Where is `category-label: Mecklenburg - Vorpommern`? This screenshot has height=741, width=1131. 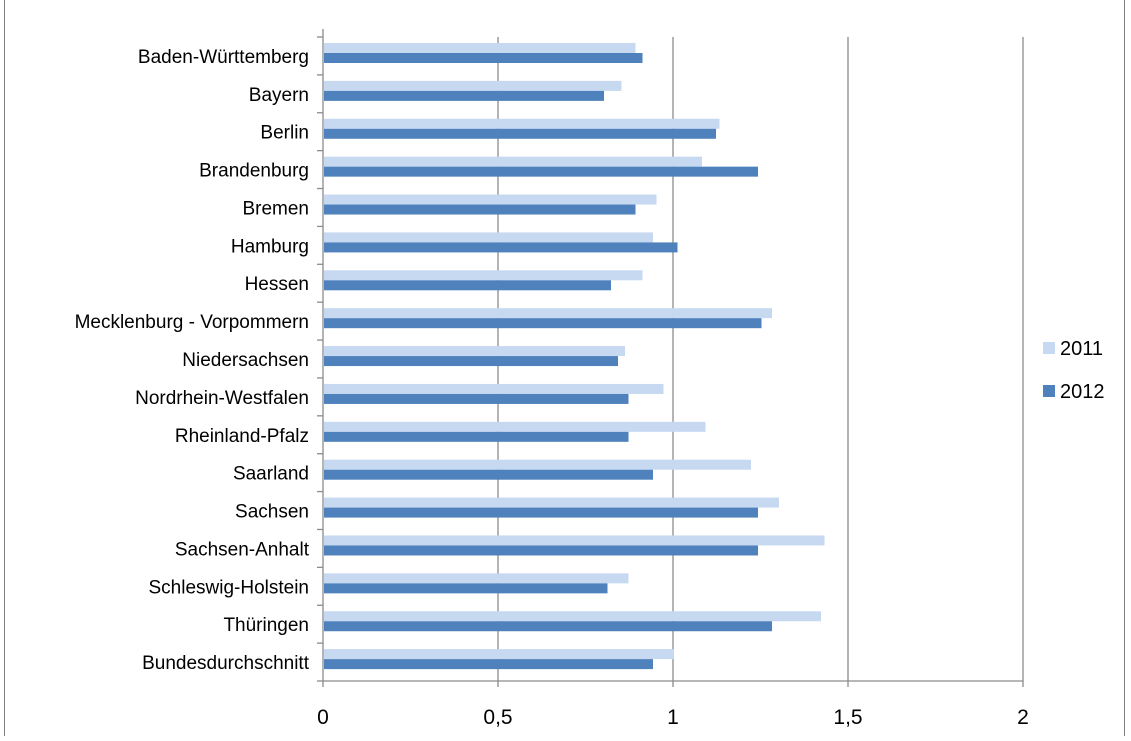
category-label: Mecklenburg - Vorpommern is located at coordinates (192, 322).